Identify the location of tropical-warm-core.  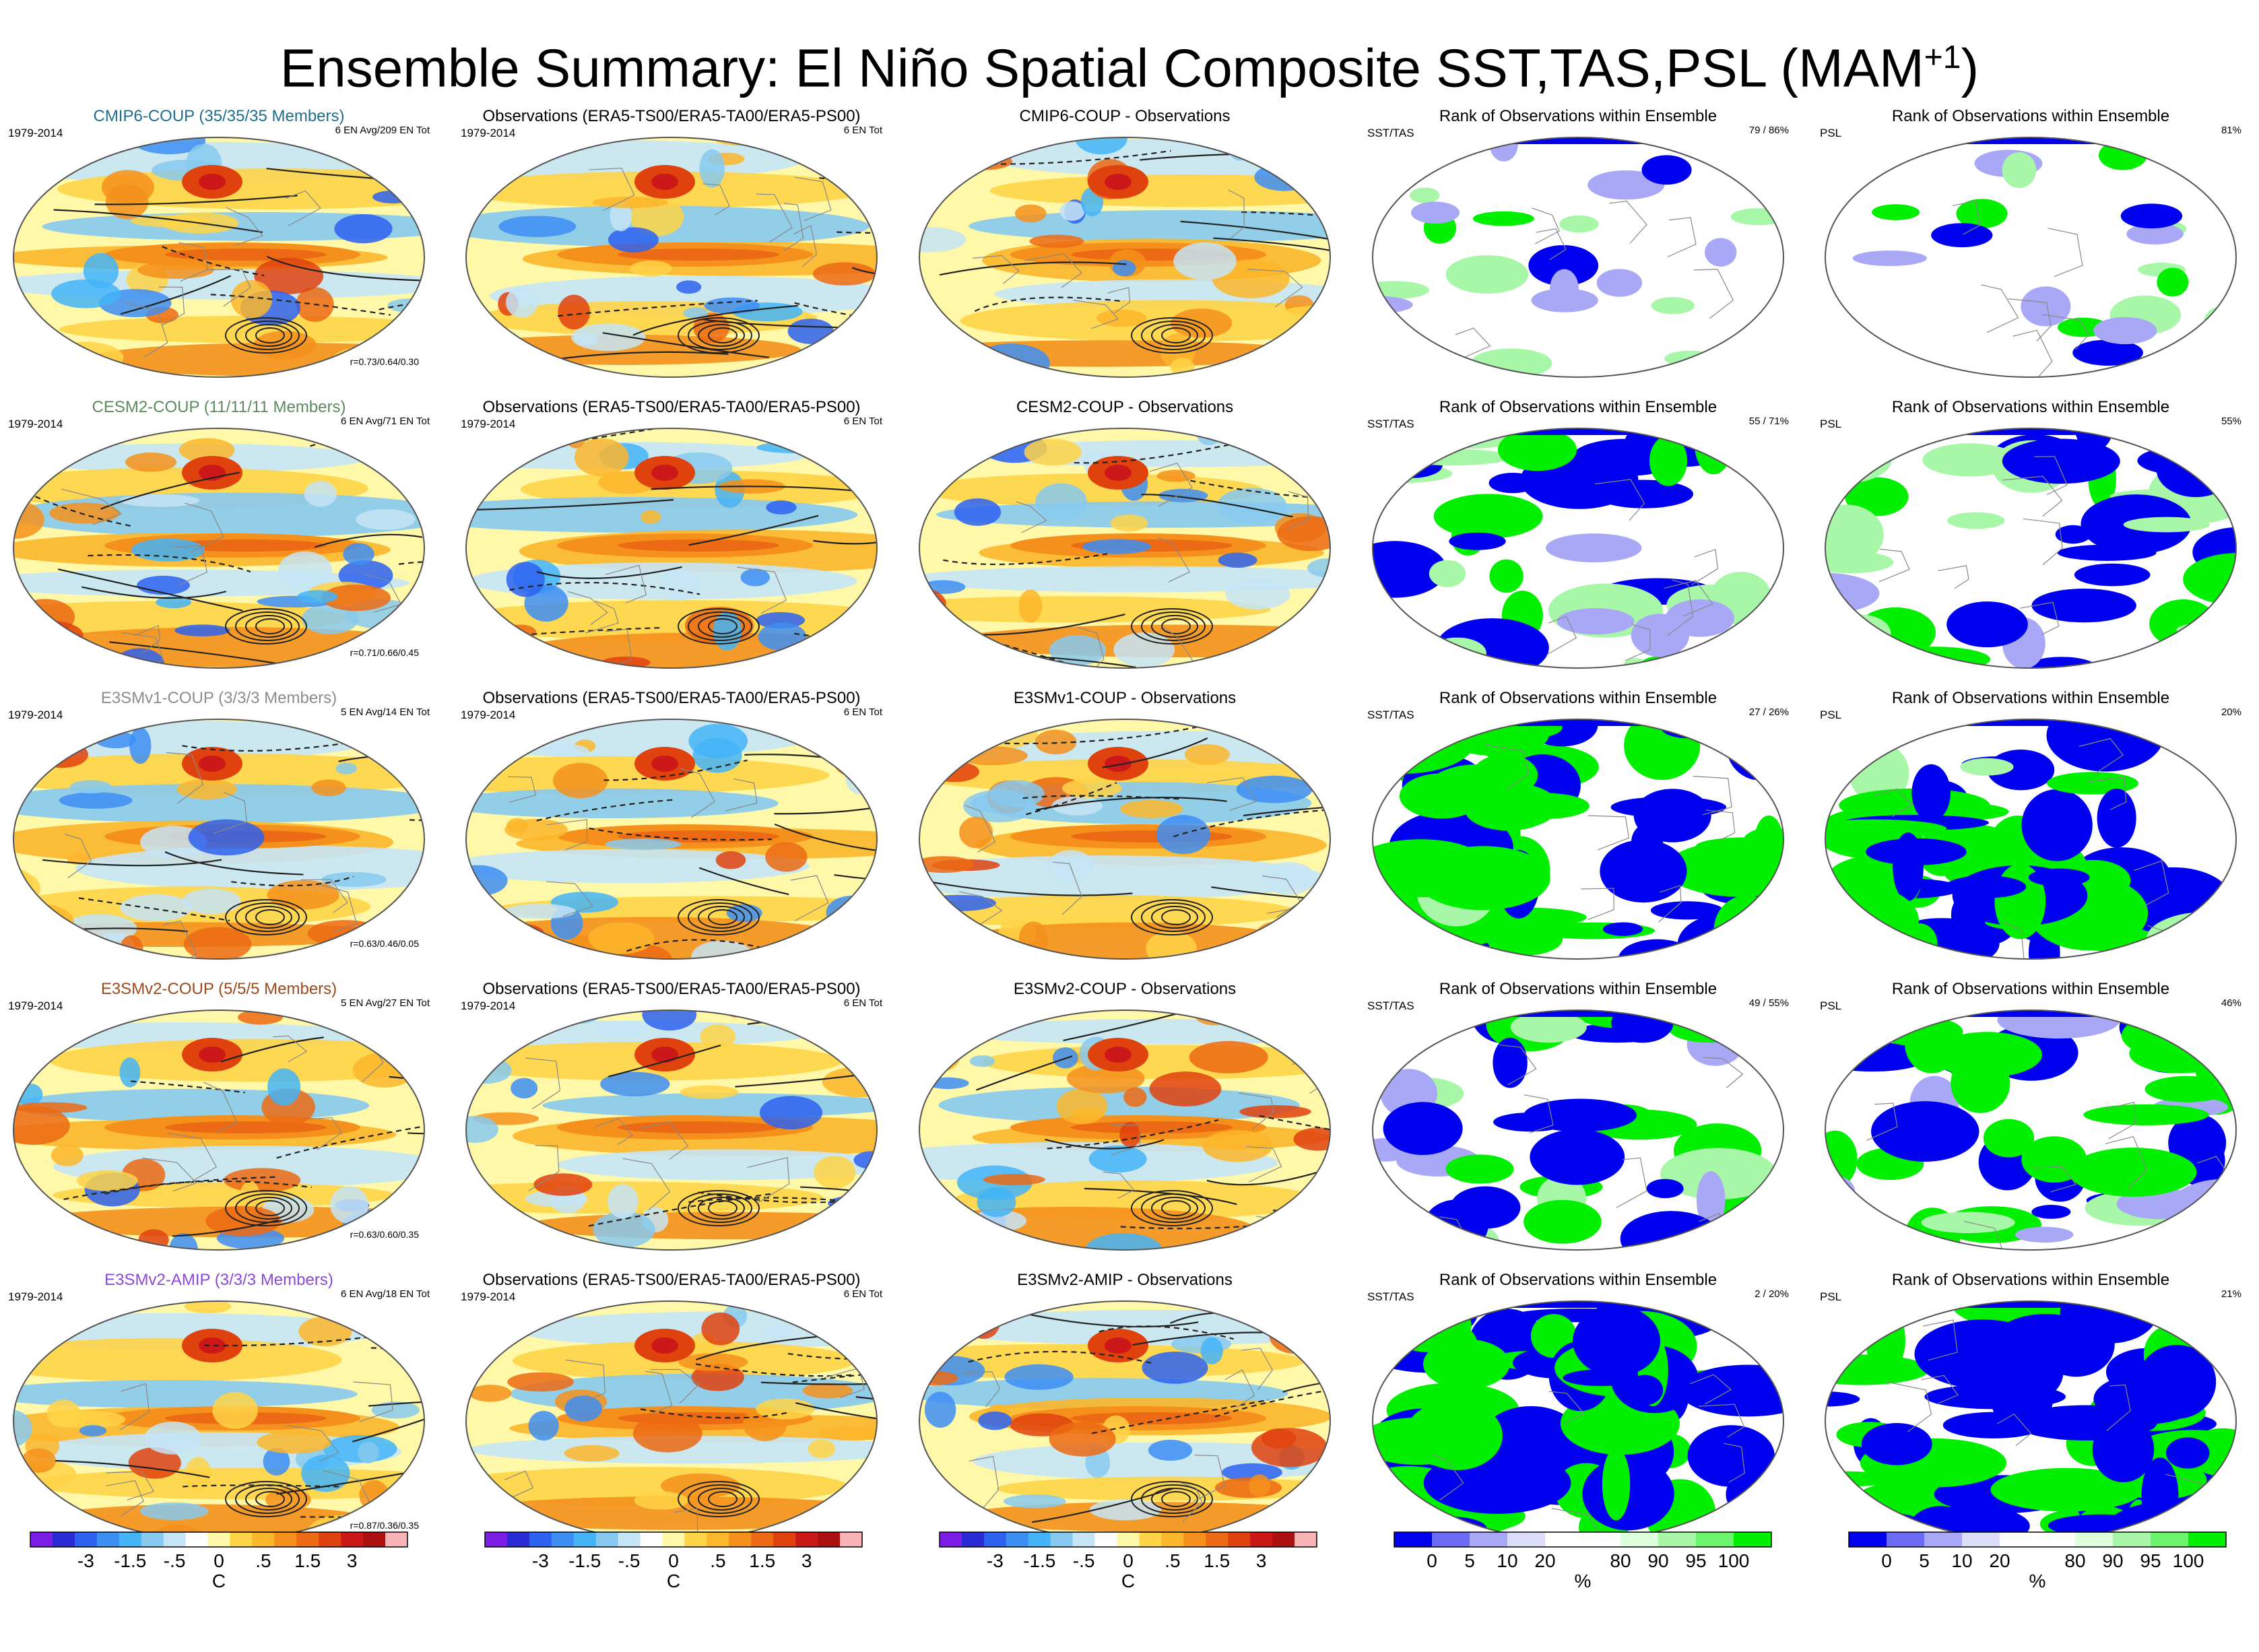
(698, 545).